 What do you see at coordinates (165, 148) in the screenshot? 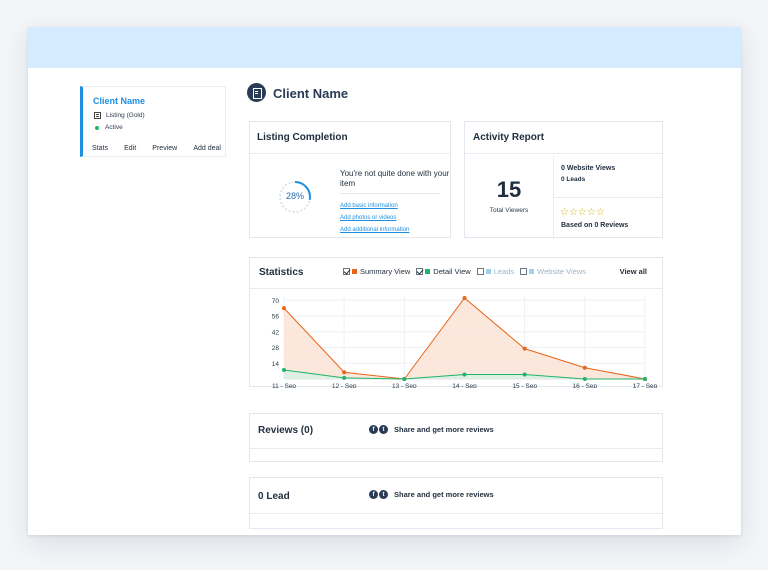
I see `preview-link: Preview` at bounding box center [165, 148].